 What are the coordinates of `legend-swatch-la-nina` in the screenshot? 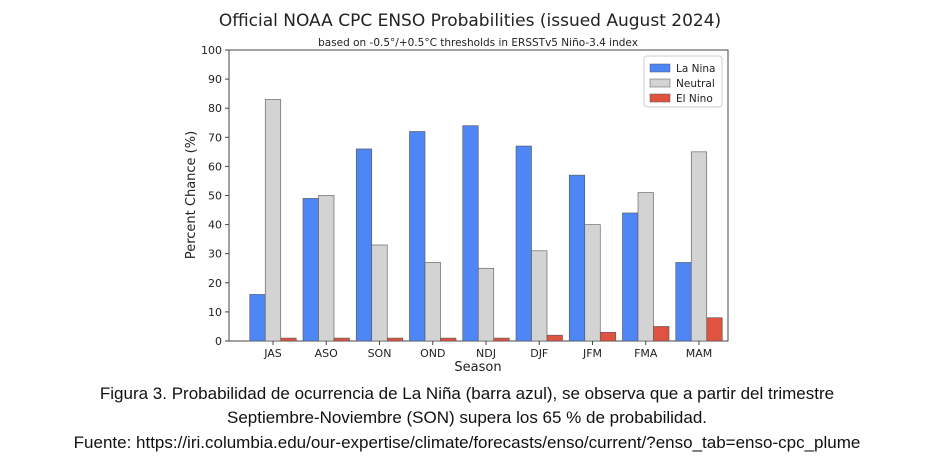 It's located at (660, 68).